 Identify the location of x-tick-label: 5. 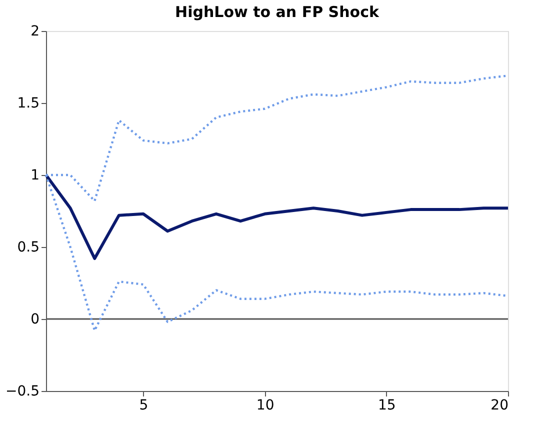
(143, 406).